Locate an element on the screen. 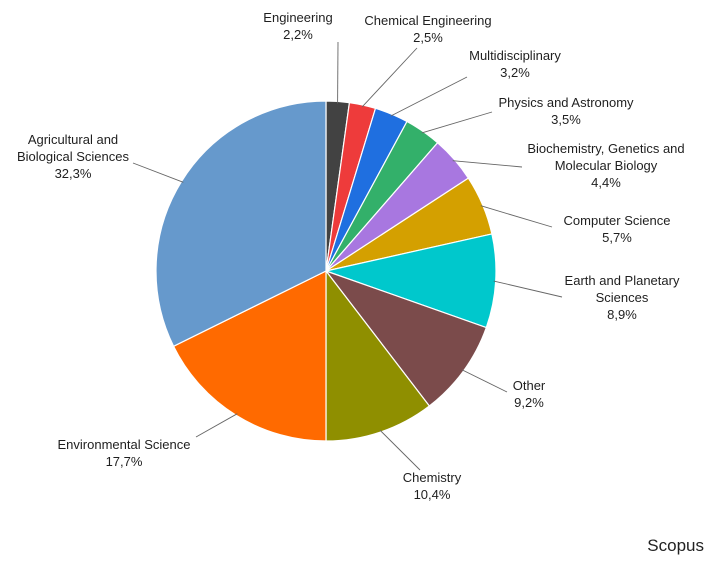 This screenshot has width=710, height=564. slice-name-label: Computer Science is located at coordinates (617, 220).